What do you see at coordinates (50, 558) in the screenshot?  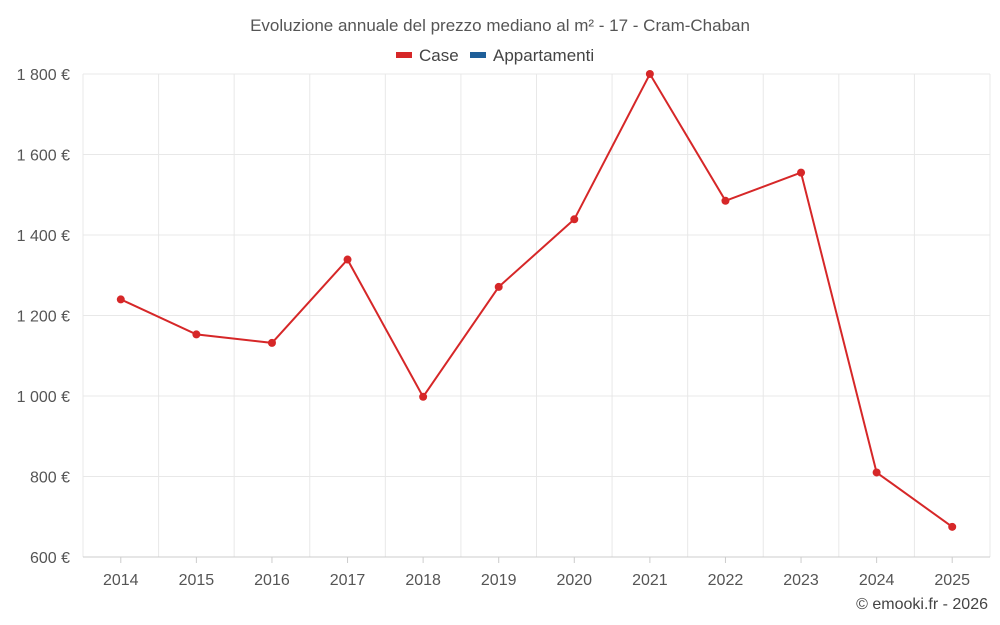 I see `y-tick-label: 600 €` at bounding box center [50, 558].